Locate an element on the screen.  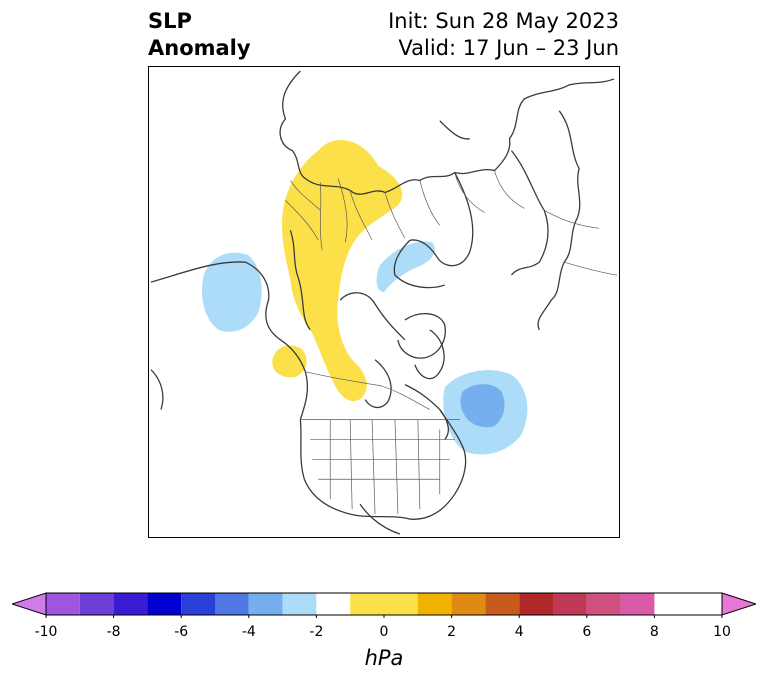
colorbar-tick-label: 4 is located at coordinates (519, 632).